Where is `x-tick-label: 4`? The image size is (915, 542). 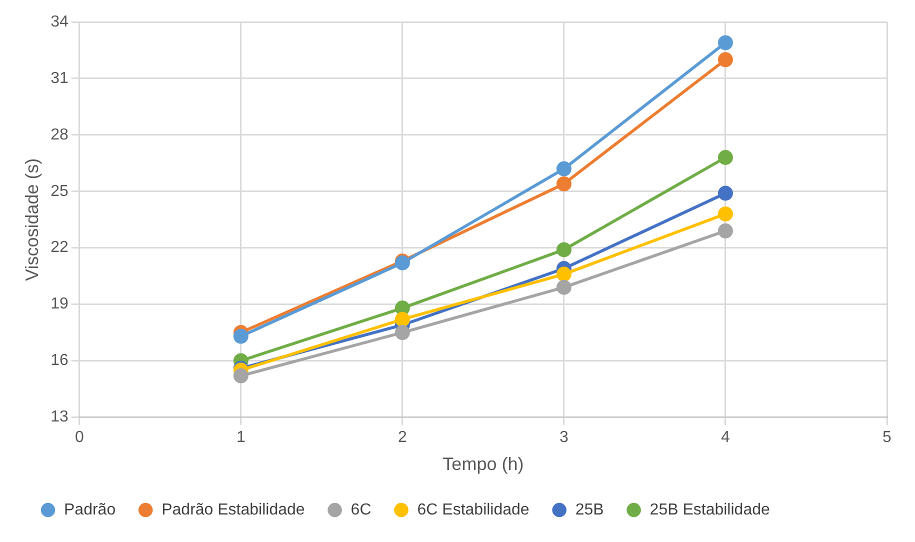 x-tick-label: 4 is located at coordinates (725, 437).